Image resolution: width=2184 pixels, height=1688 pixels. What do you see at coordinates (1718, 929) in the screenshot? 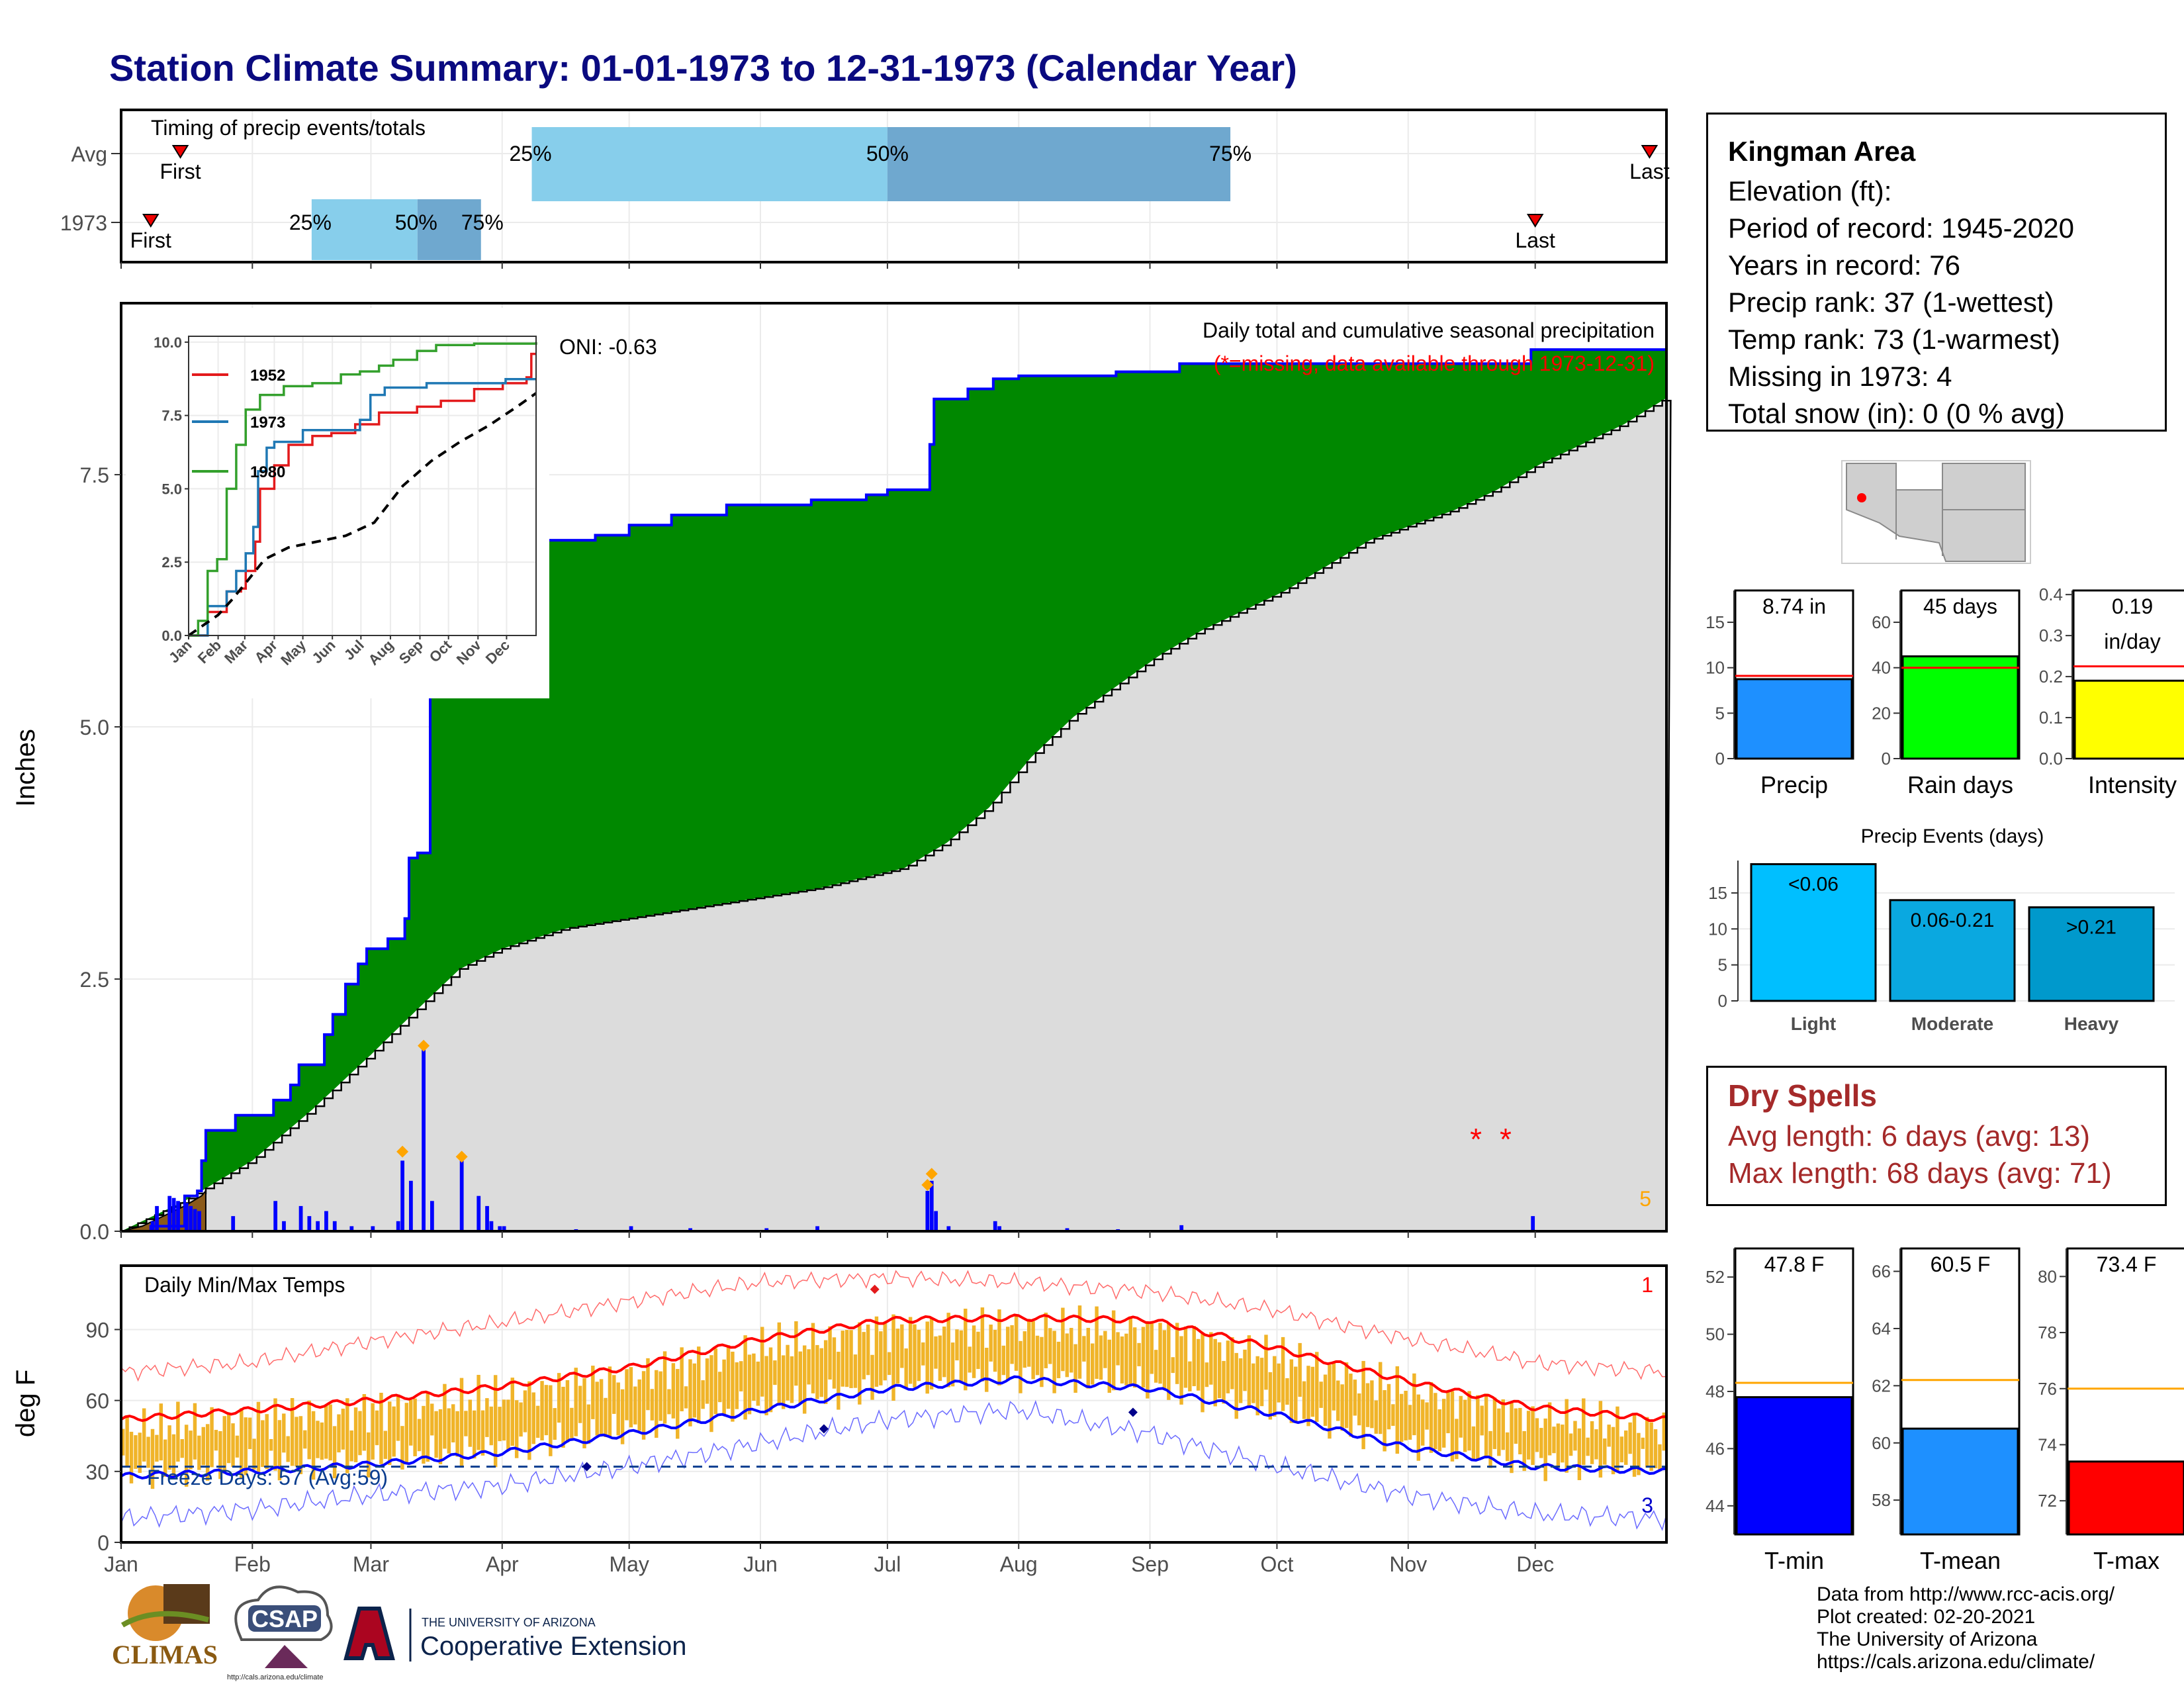
I see `events-y-tick-label: 10` at bounding box center [1718, 929].